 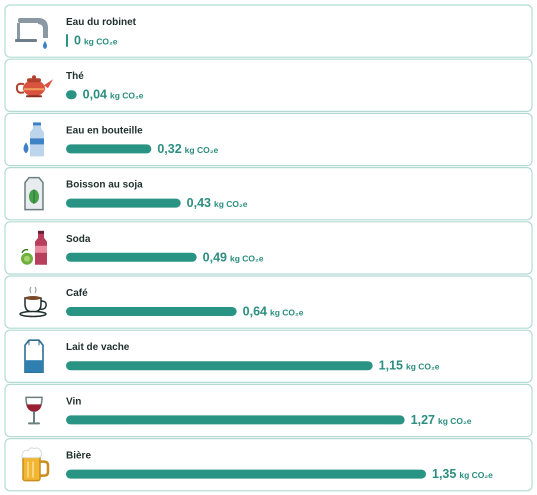 I want to click on category-label: Eau du robinet, so click(x=101, y=22).